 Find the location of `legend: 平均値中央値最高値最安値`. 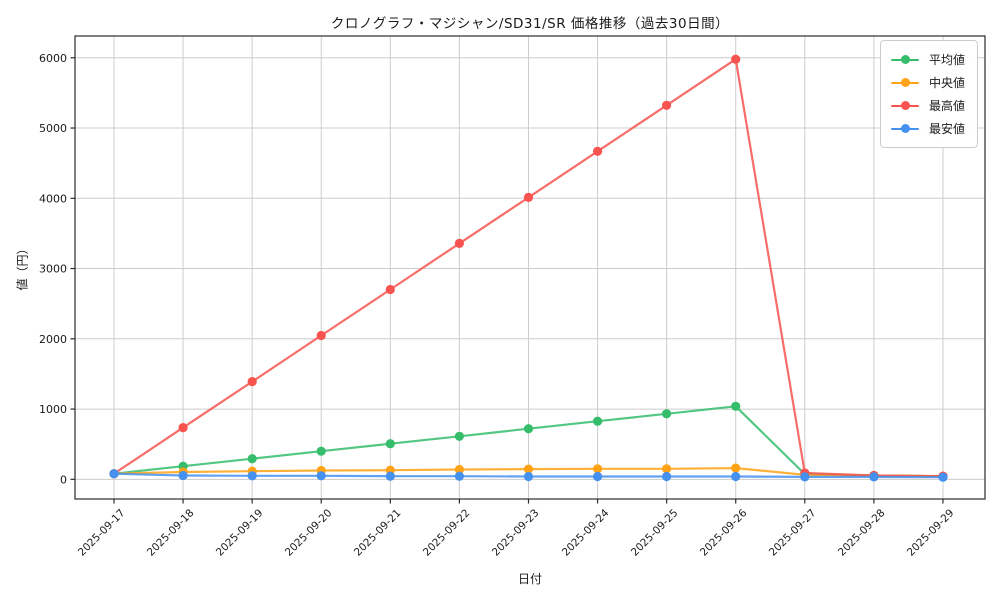

legend: 平均値中央値最高値最安値 is located at coordinates (928, 94).